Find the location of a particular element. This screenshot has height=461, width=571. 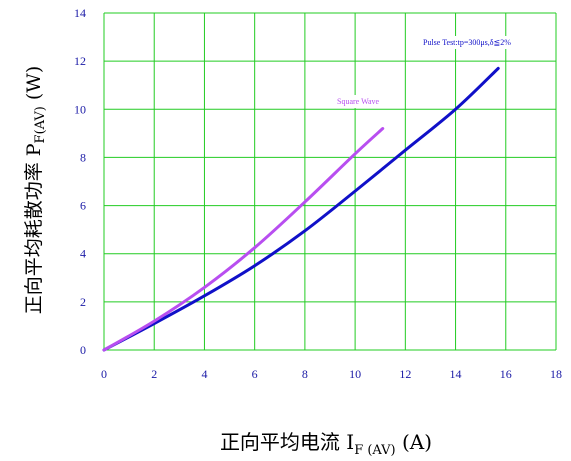

y-tick-label: 6 is located at coordinates (83, 206).